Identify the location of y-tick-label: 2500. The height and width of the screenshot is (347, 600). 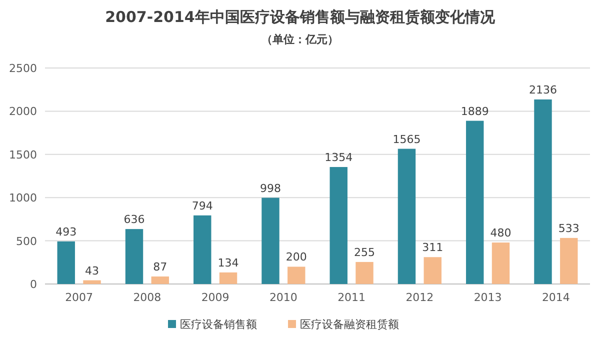
(23, 68).